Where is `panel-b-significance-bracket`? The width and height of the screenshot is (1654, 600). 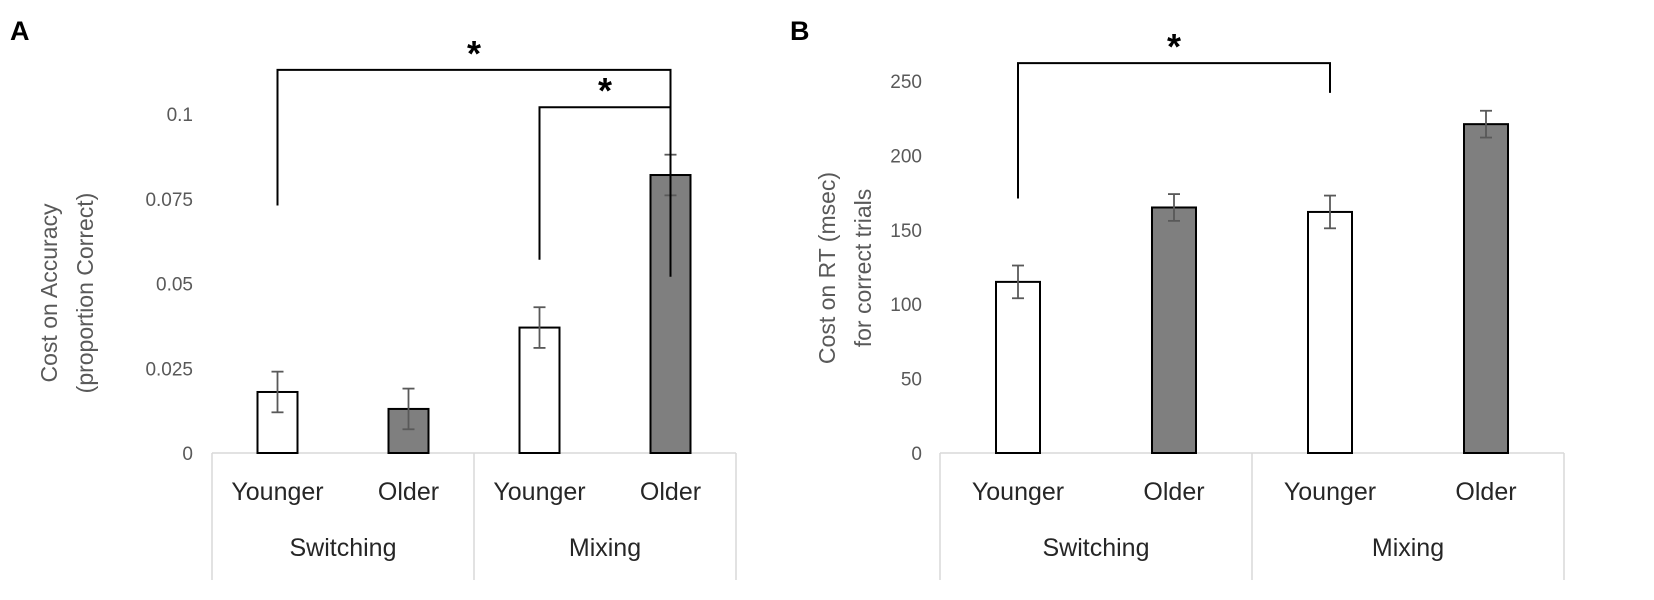
panel-b-significance-bracket is located at coordinates (1174, 130).